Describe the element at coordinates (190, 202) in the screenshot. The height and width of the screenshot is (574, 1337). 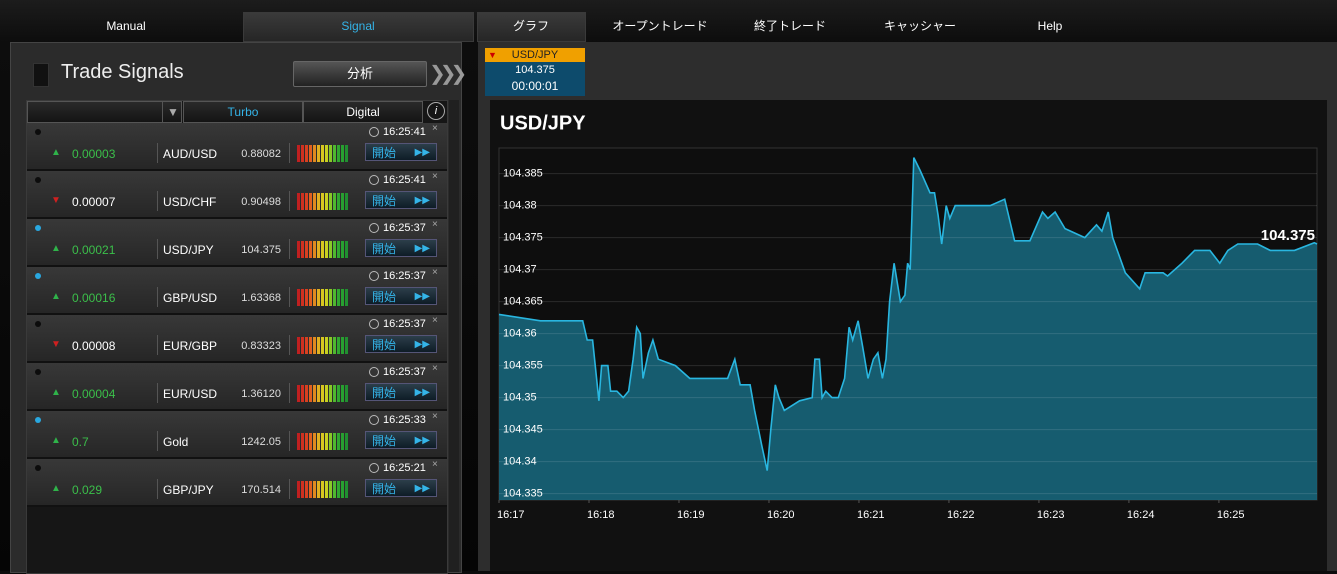
I see `pair: USD/CHF` at that location.